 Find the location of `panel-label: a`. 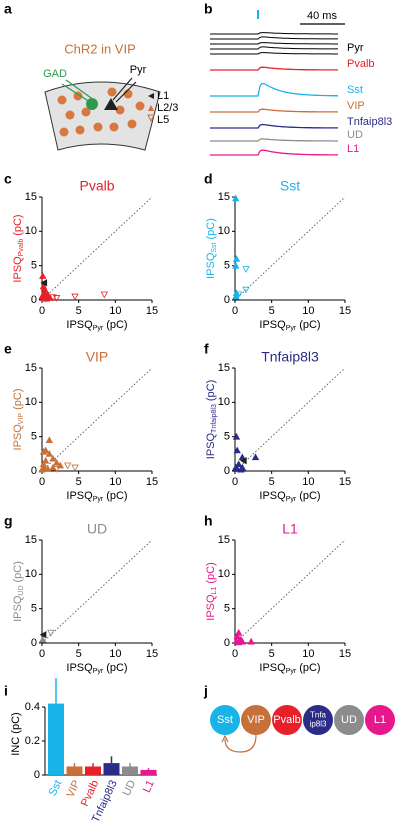

panel-label: a is located at coordinates (8, 9).